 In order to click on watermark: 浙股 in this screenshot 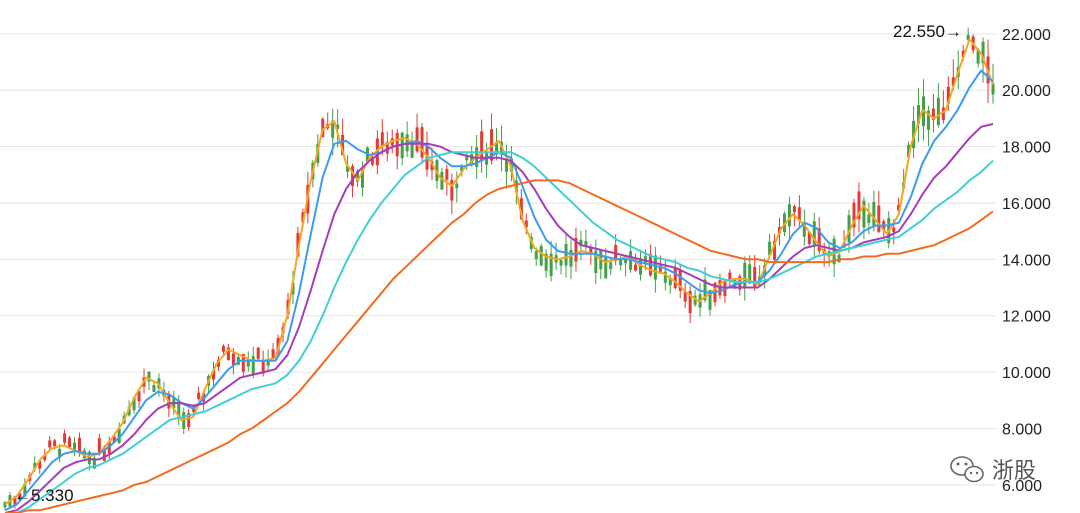, I will do `click(993, 470)`.